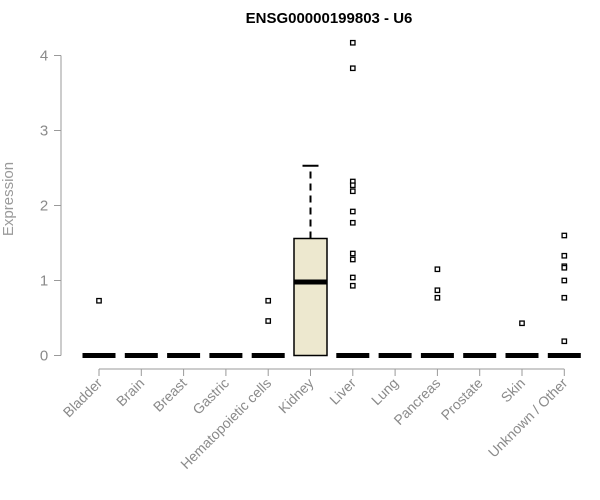 This screenshot has height=500, width=600. What do you see at coordinates (99, 327) in the screenshot?
I see `box-bladder` at bounding box center [99, 327].